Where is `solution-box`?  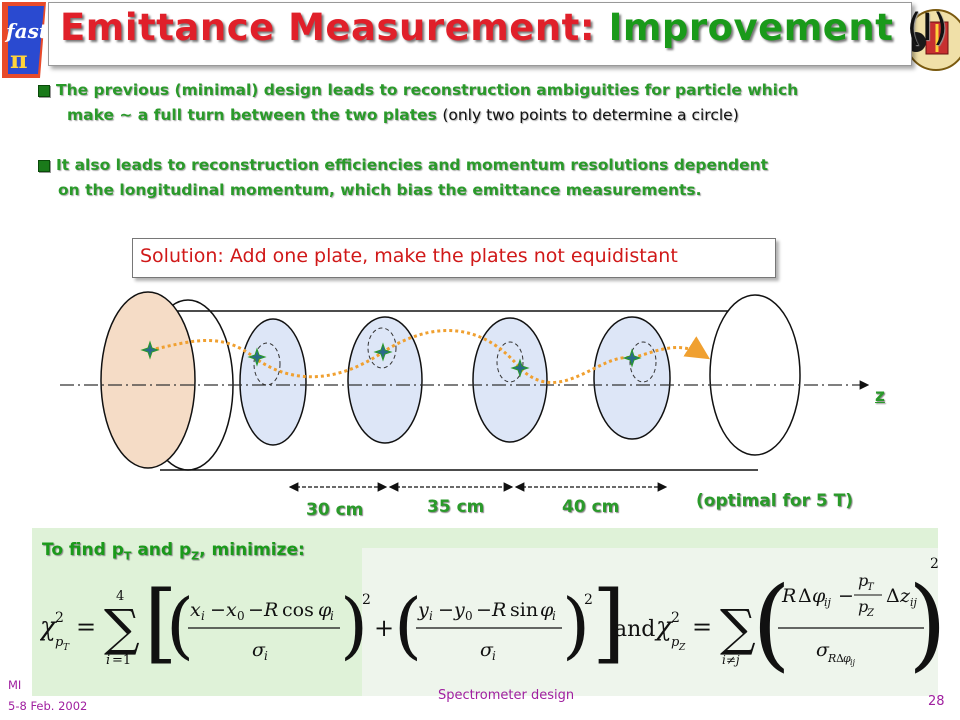
solution-box is located at coordinates (454, 258).